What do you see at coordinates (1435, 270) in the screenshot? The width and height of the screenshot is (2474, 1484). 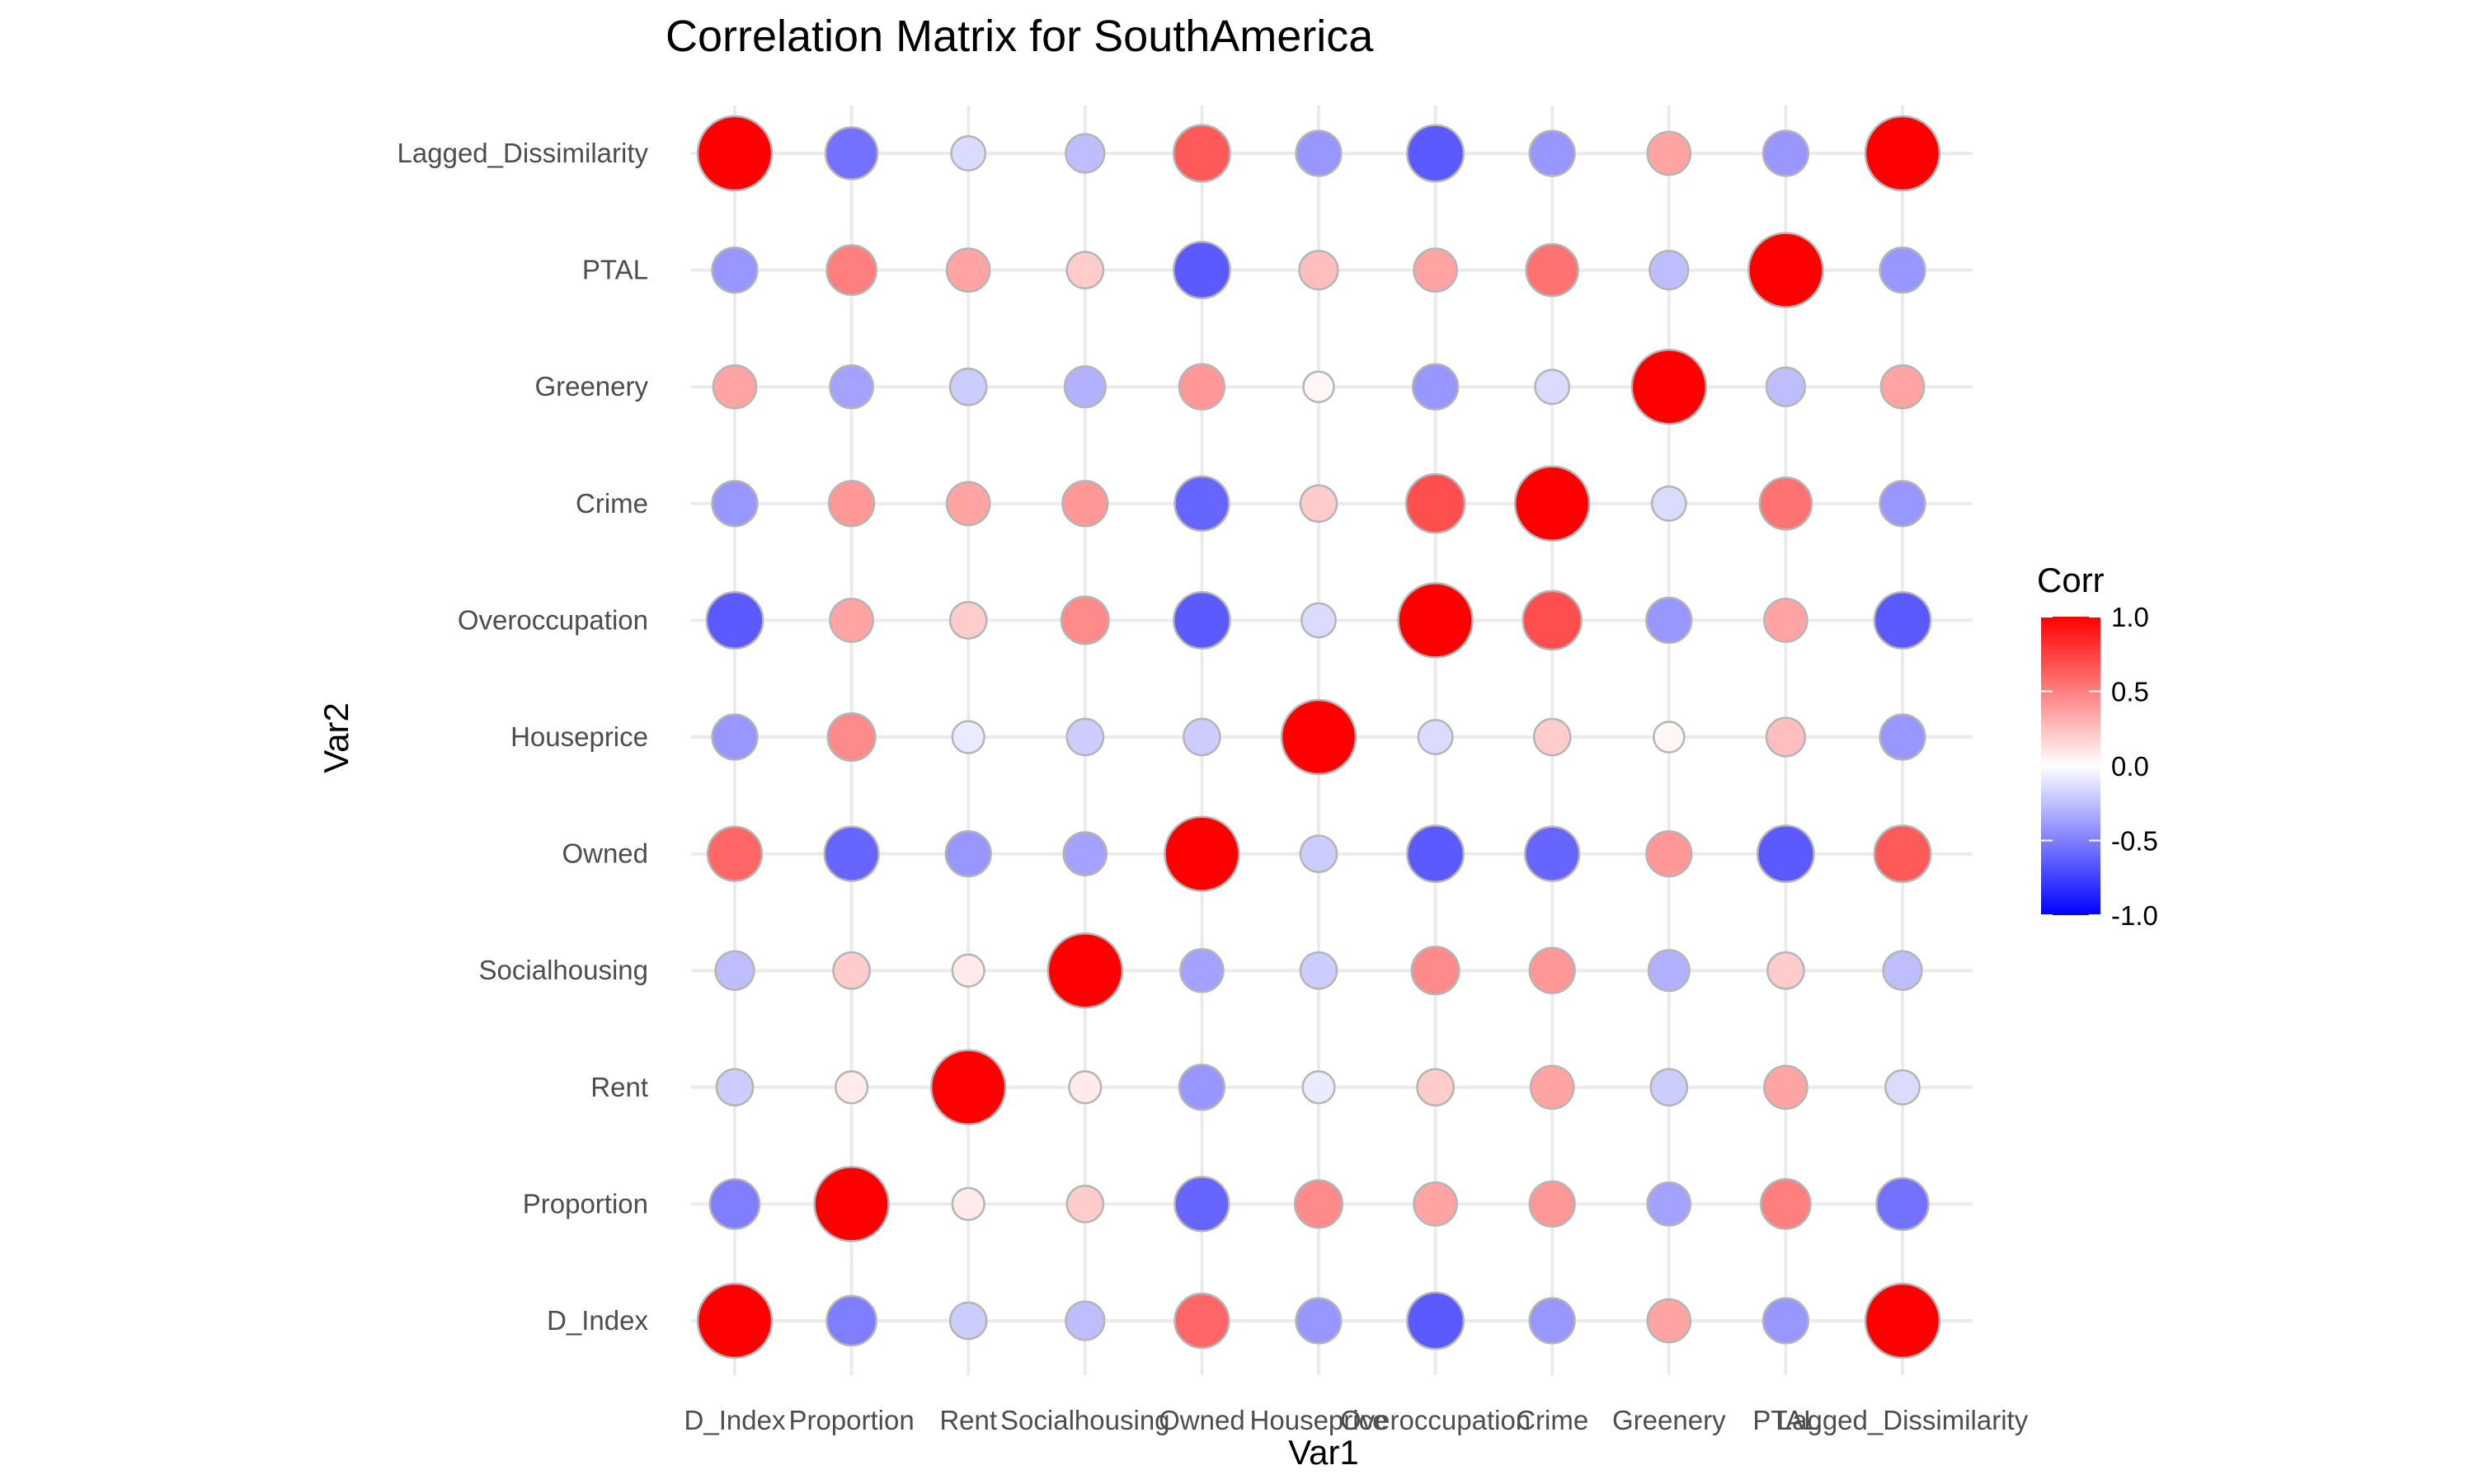 I see `corr-point-Overoccupation-PTAL` at bounding box center [1435, 270].